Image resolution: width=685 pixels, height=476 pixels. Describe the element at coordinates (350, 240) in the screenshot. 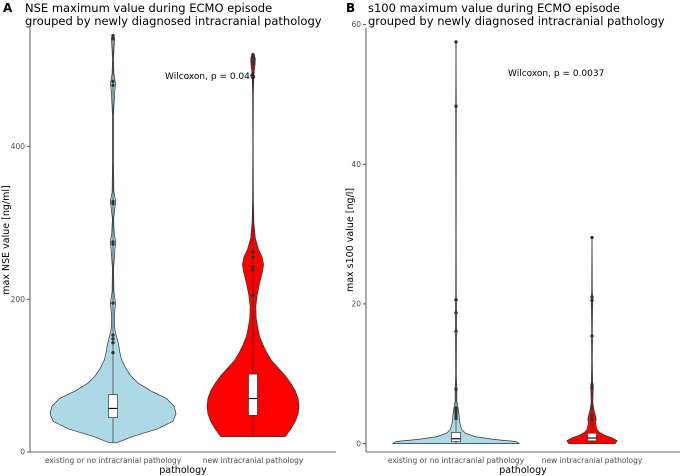

I see `panel-b-y-axis-label: max s100 value [ng/l]` at that location.